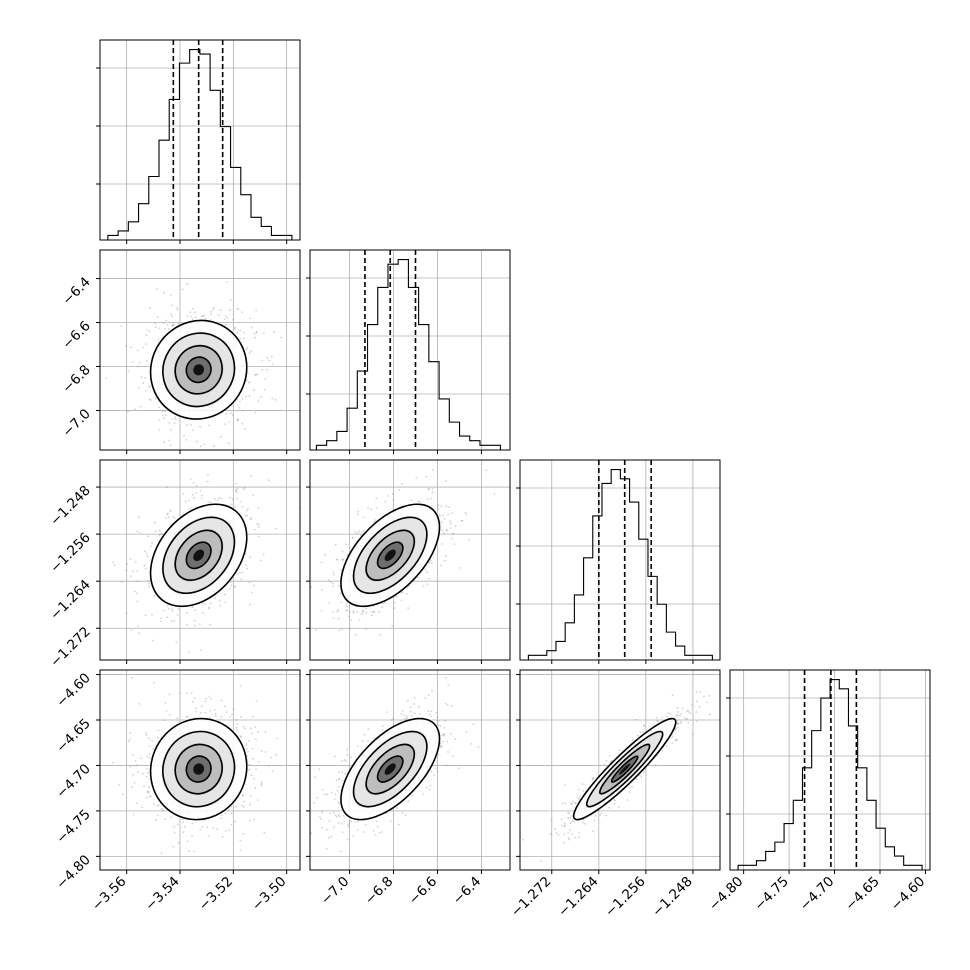 The width and height of the screenshot is (970, 970). Describe the element at coordinates (531, 897) in the screenshot. I see `x-tick-label: −1.272` at that location.